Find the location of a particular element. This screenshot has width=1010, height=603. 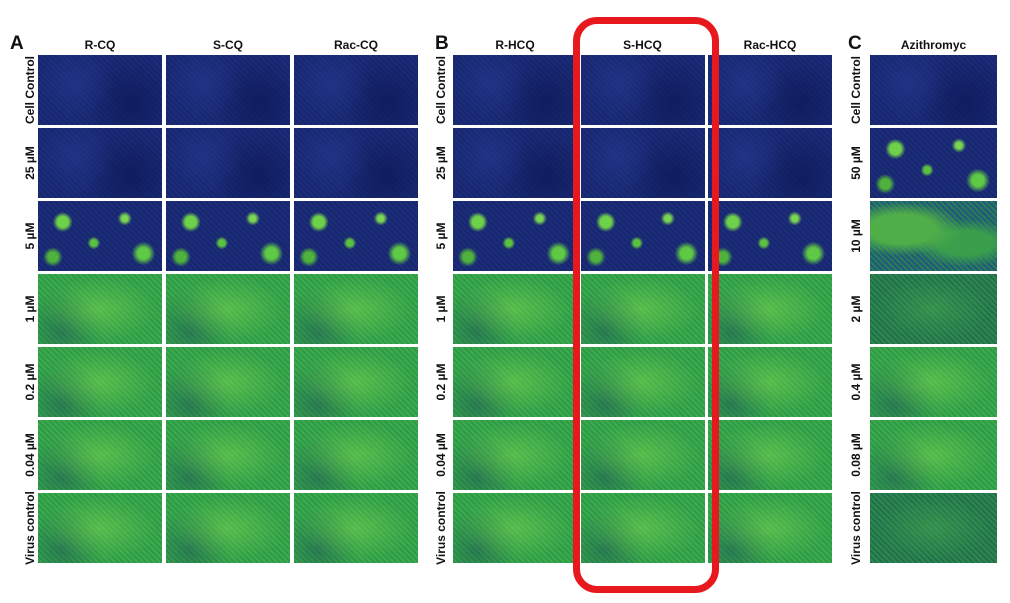

row-label: 10 µM is located at coordinates (856, 236).